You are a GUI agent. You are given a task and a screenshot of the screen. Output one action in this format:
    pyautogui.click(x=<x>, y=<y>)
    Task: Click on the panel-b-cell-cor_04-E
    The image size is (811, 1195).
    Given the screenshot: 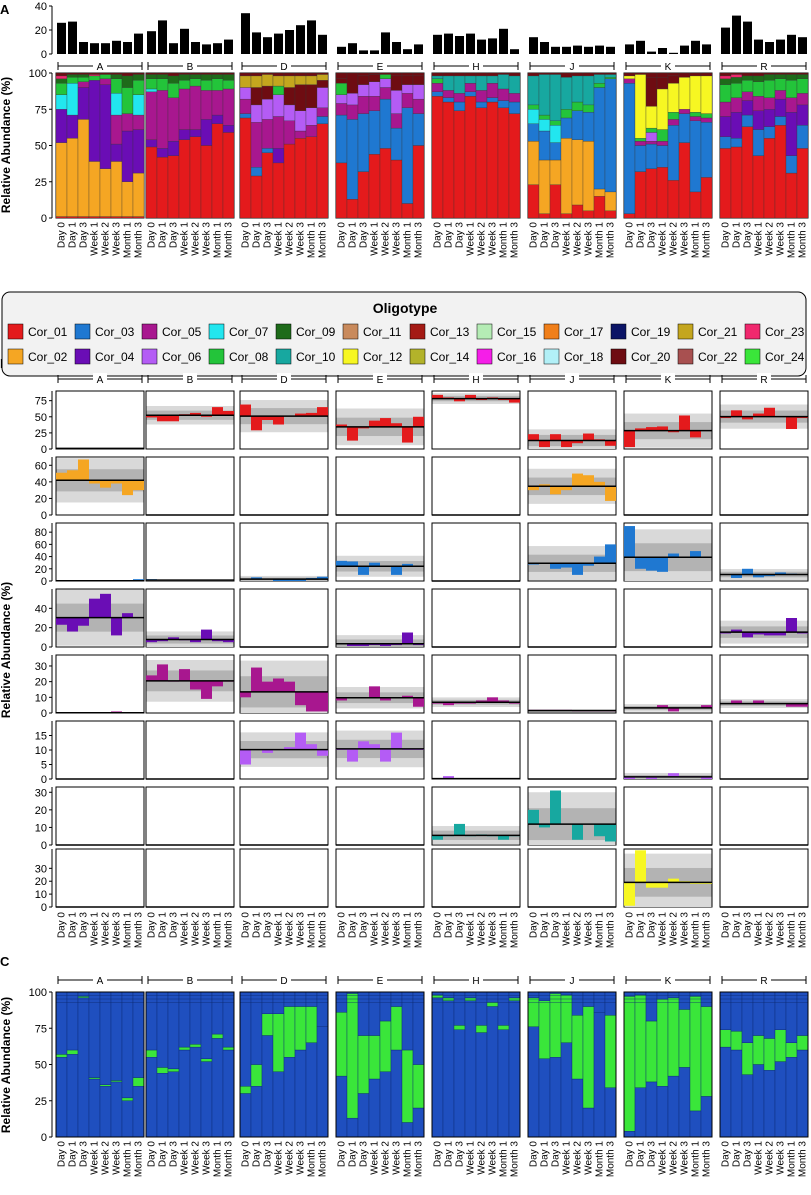 What is the action you would take?
    pyautogui.click(x=380, y=618)
    